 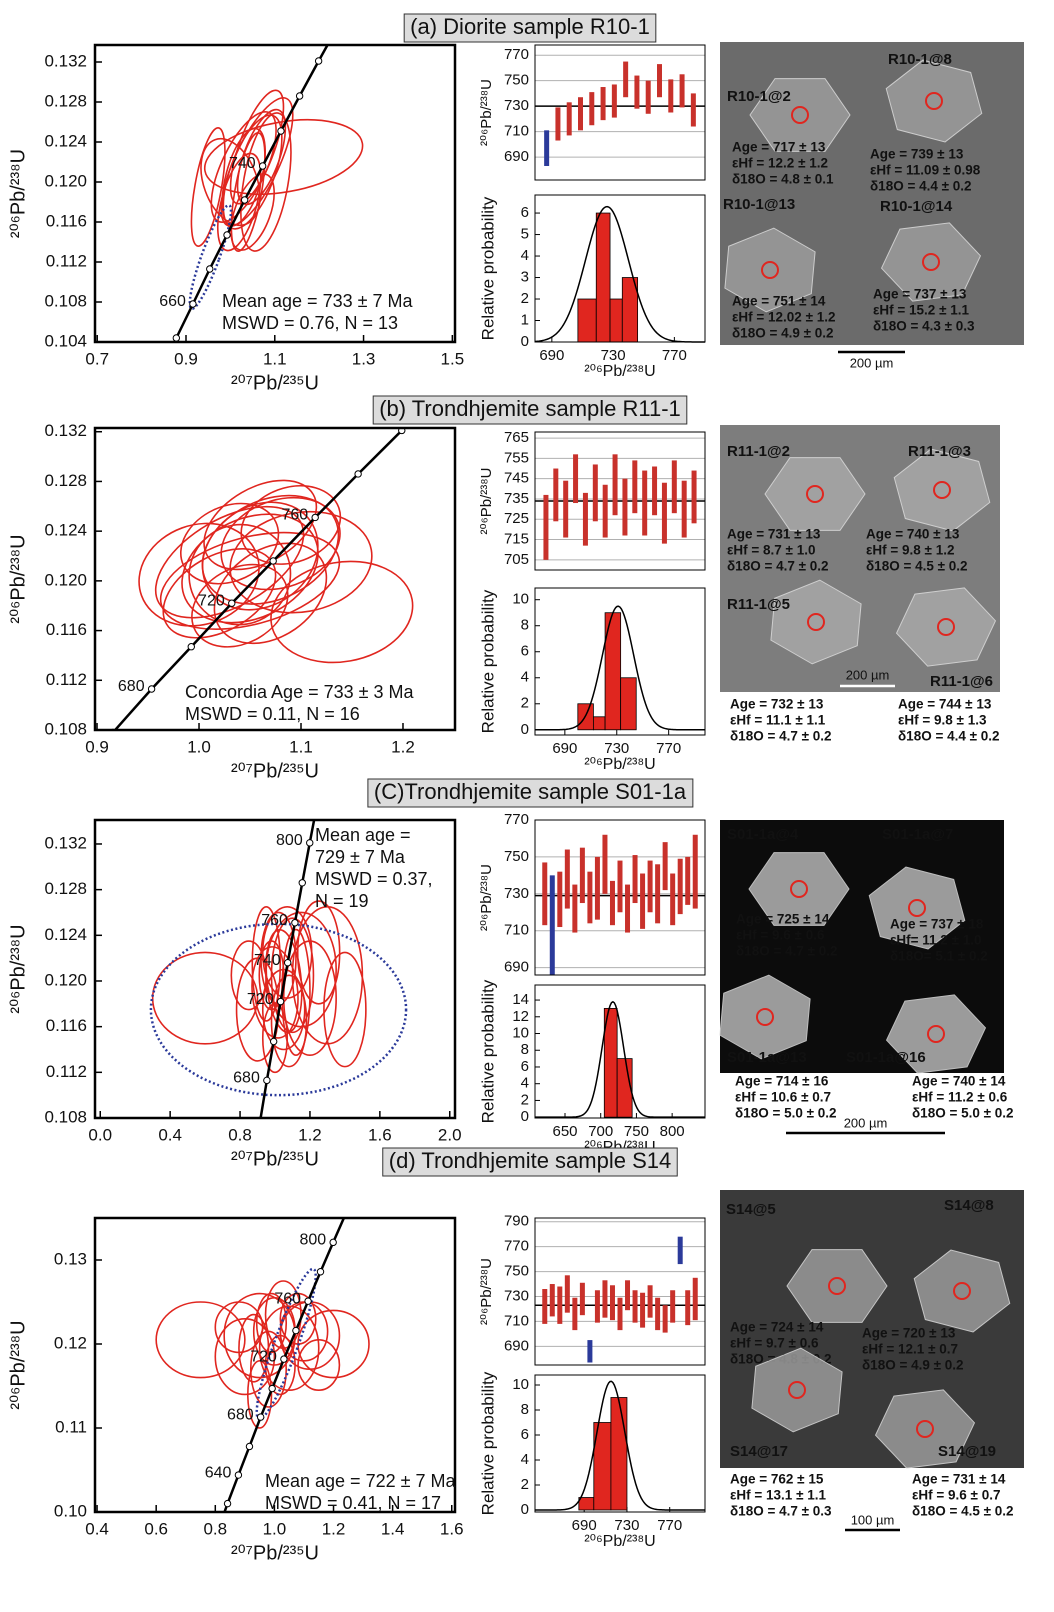 What do you see at coordinates (317, 301) in the screenshot?
I see `annotation: Mean age = 733 ± 7 Ma` at bounding box center [317, 301].